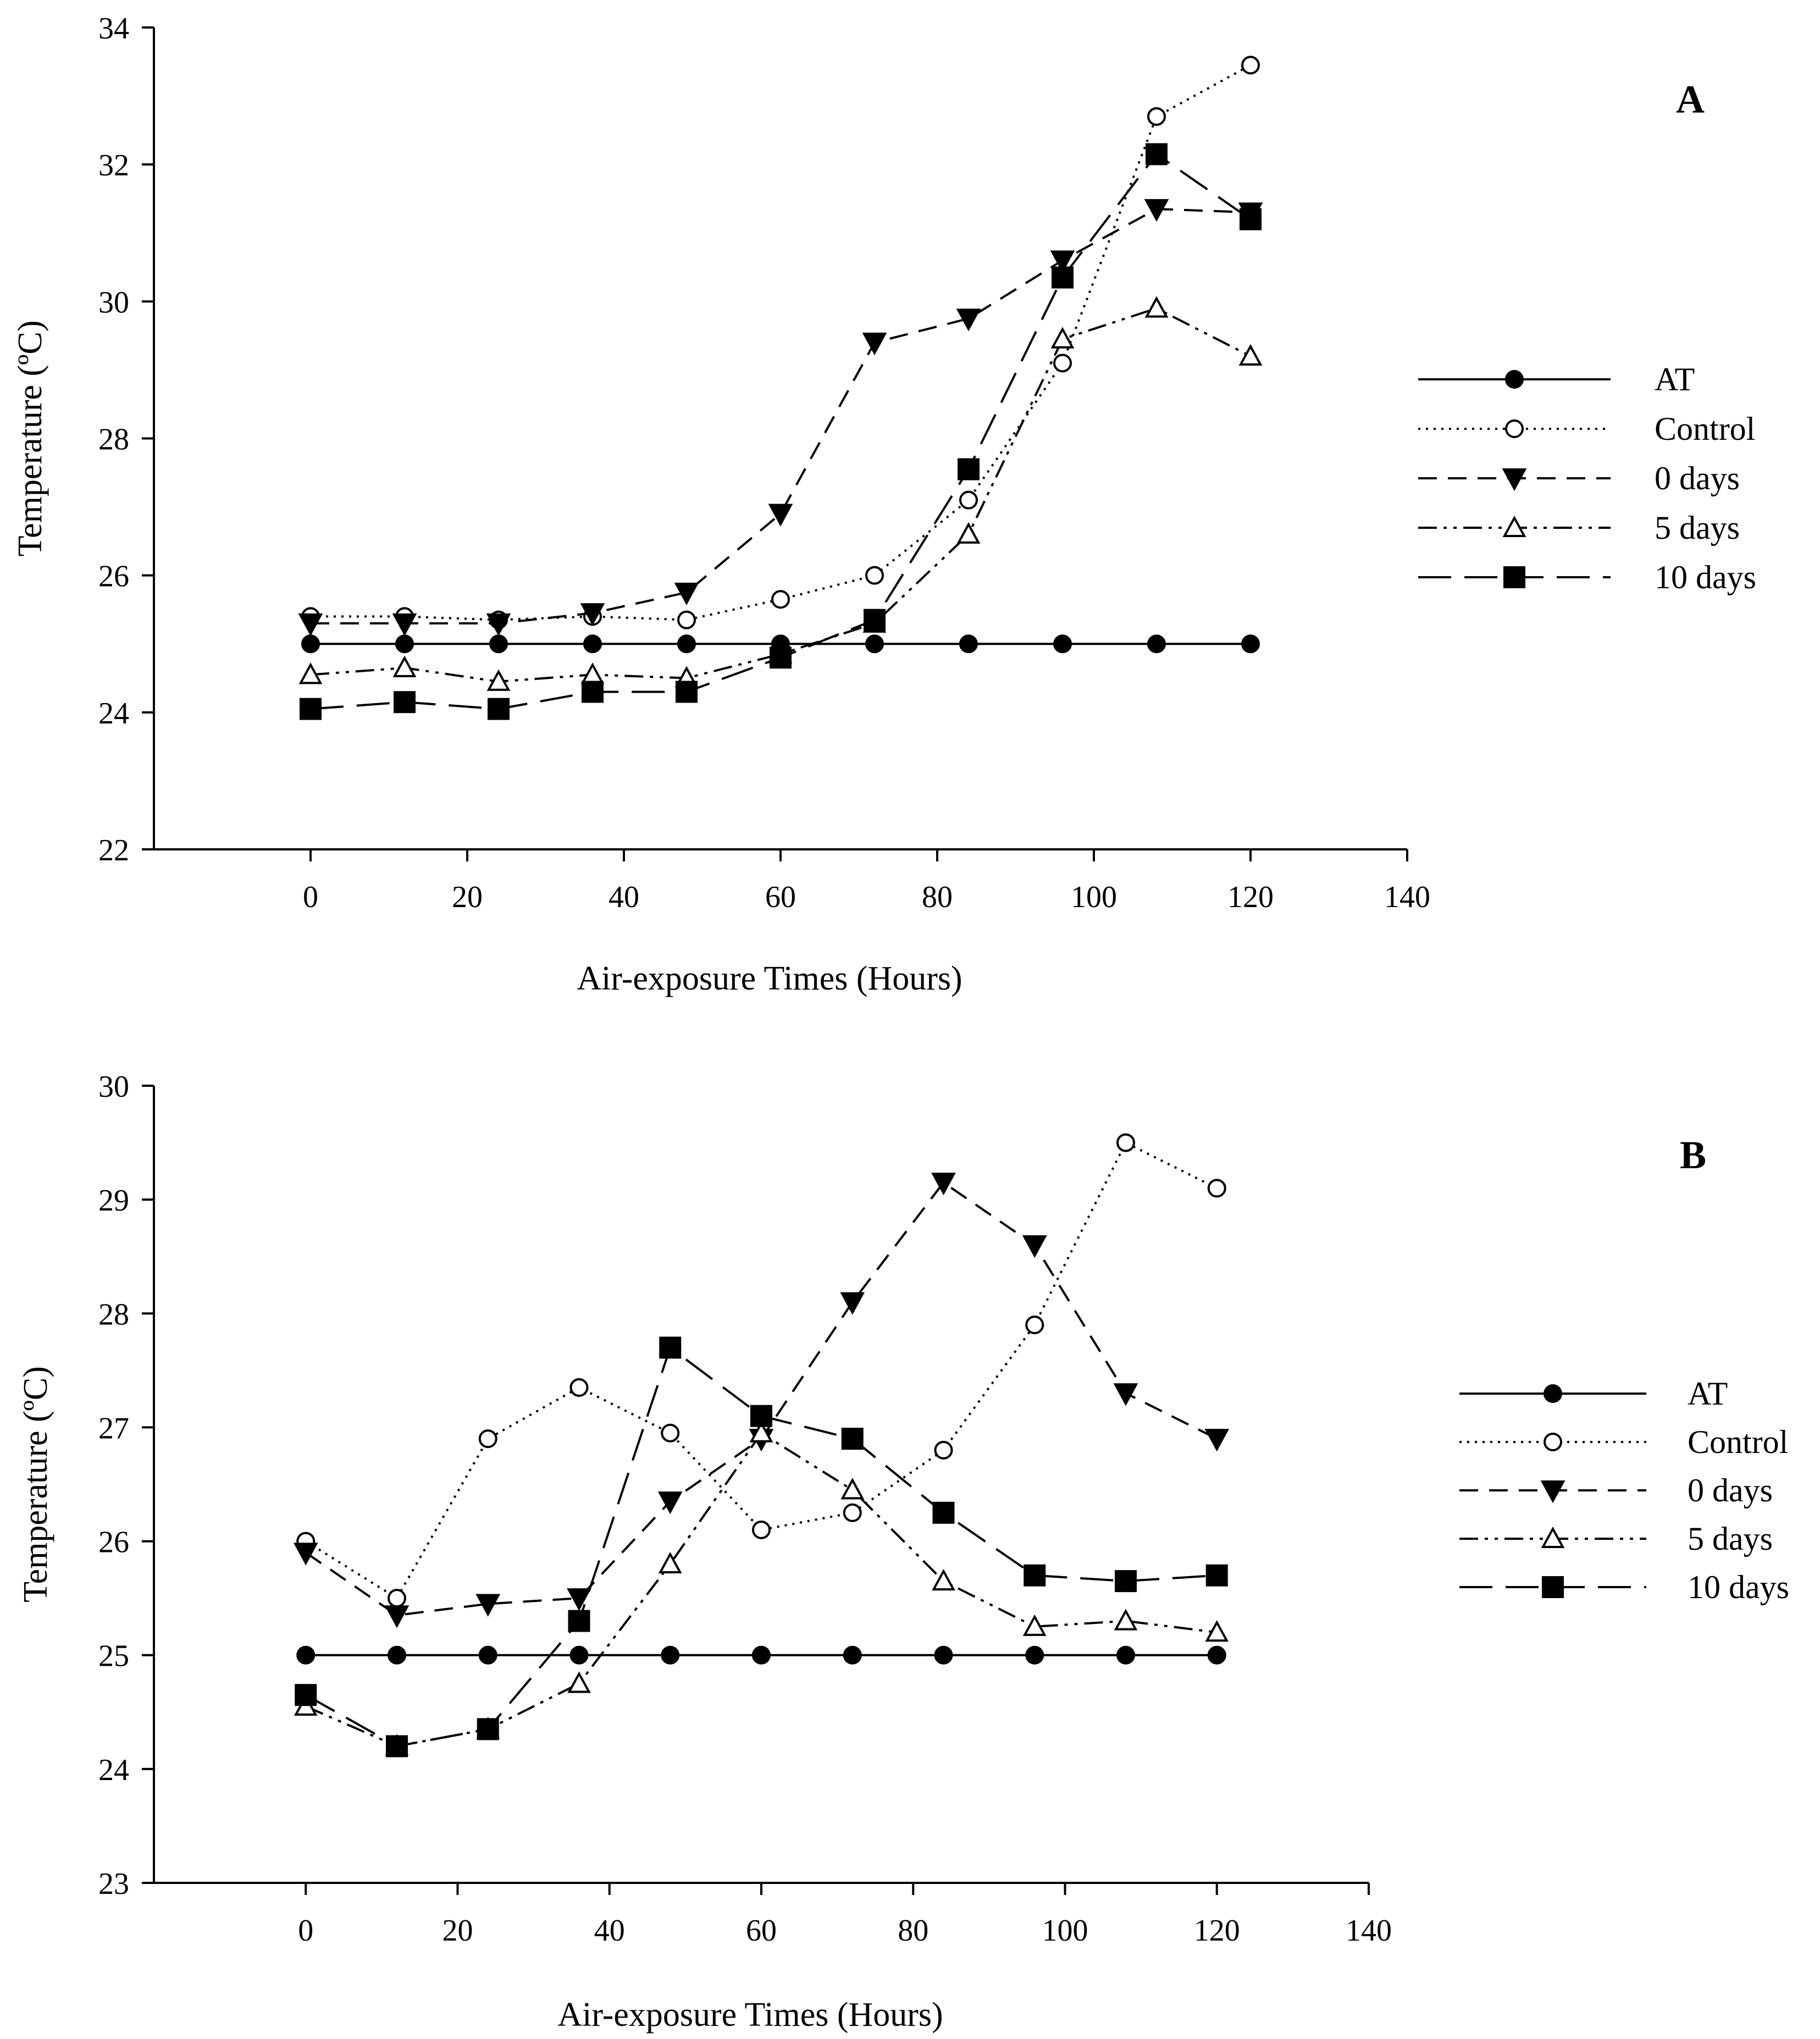 Image resolution: width=1820 pixels, height=2039 pixels. What do you see at coordinates (1624, 1490) in the screenshot?
I see `legend: AT Control 0 days 5 days 10 days` at bounding box center [1624, 1490].